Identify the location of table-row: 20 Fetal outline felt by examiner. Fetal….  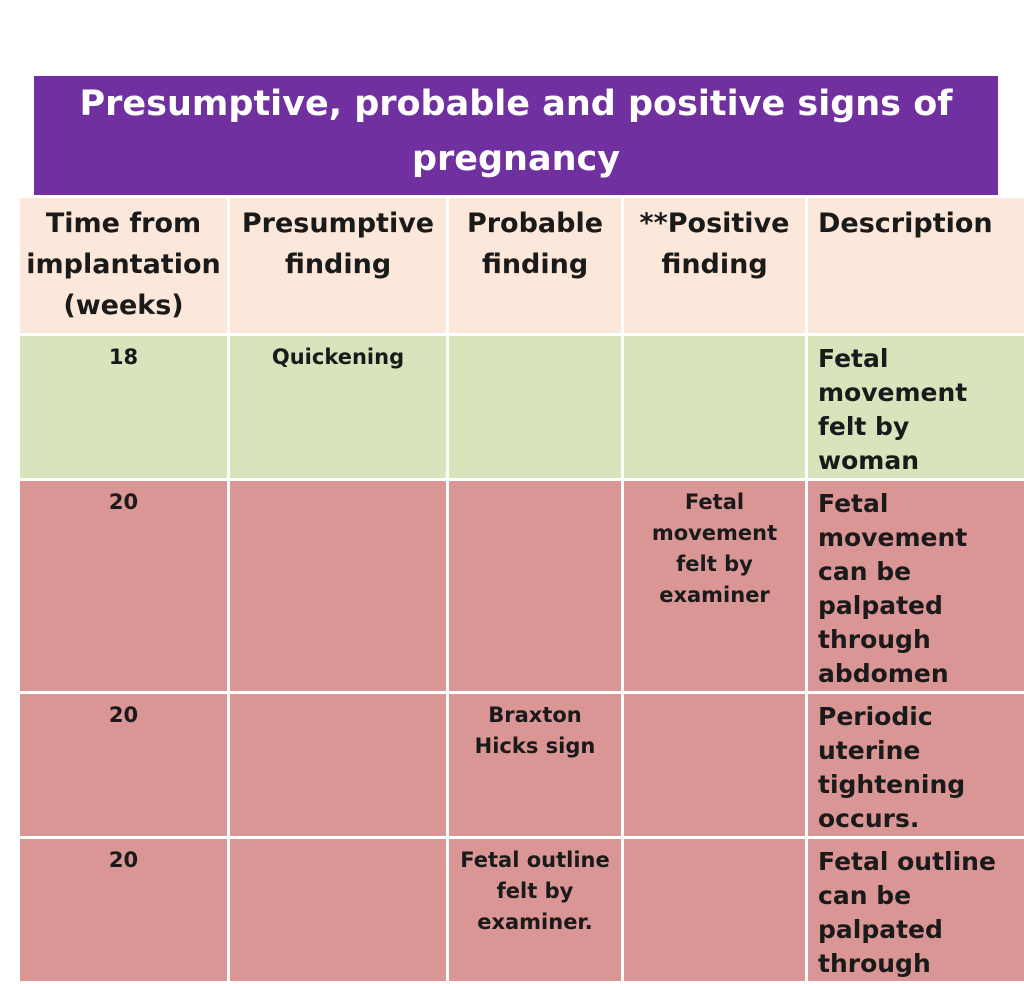
(521, 910).